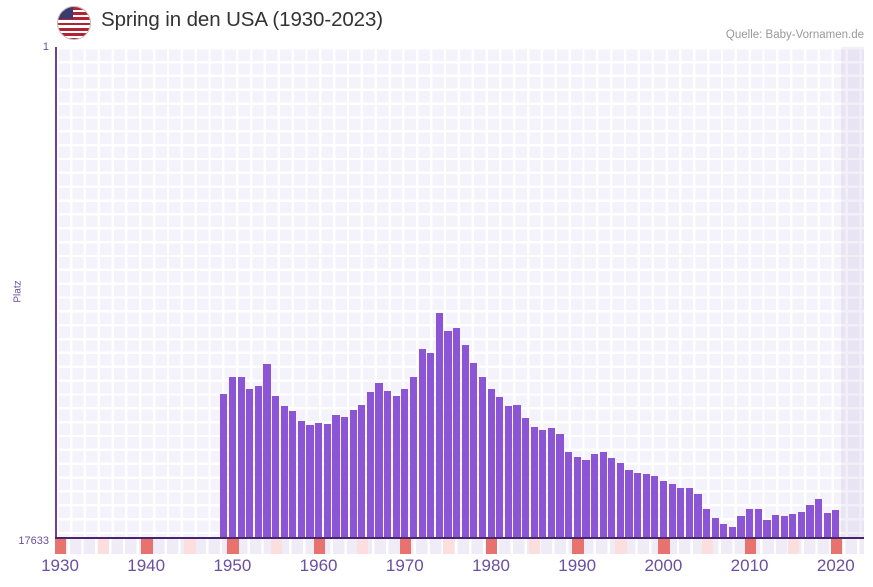 The width and height of the screenshot is (873, 587). I want to click on x-tick-label: 1980, so click(491, 565).